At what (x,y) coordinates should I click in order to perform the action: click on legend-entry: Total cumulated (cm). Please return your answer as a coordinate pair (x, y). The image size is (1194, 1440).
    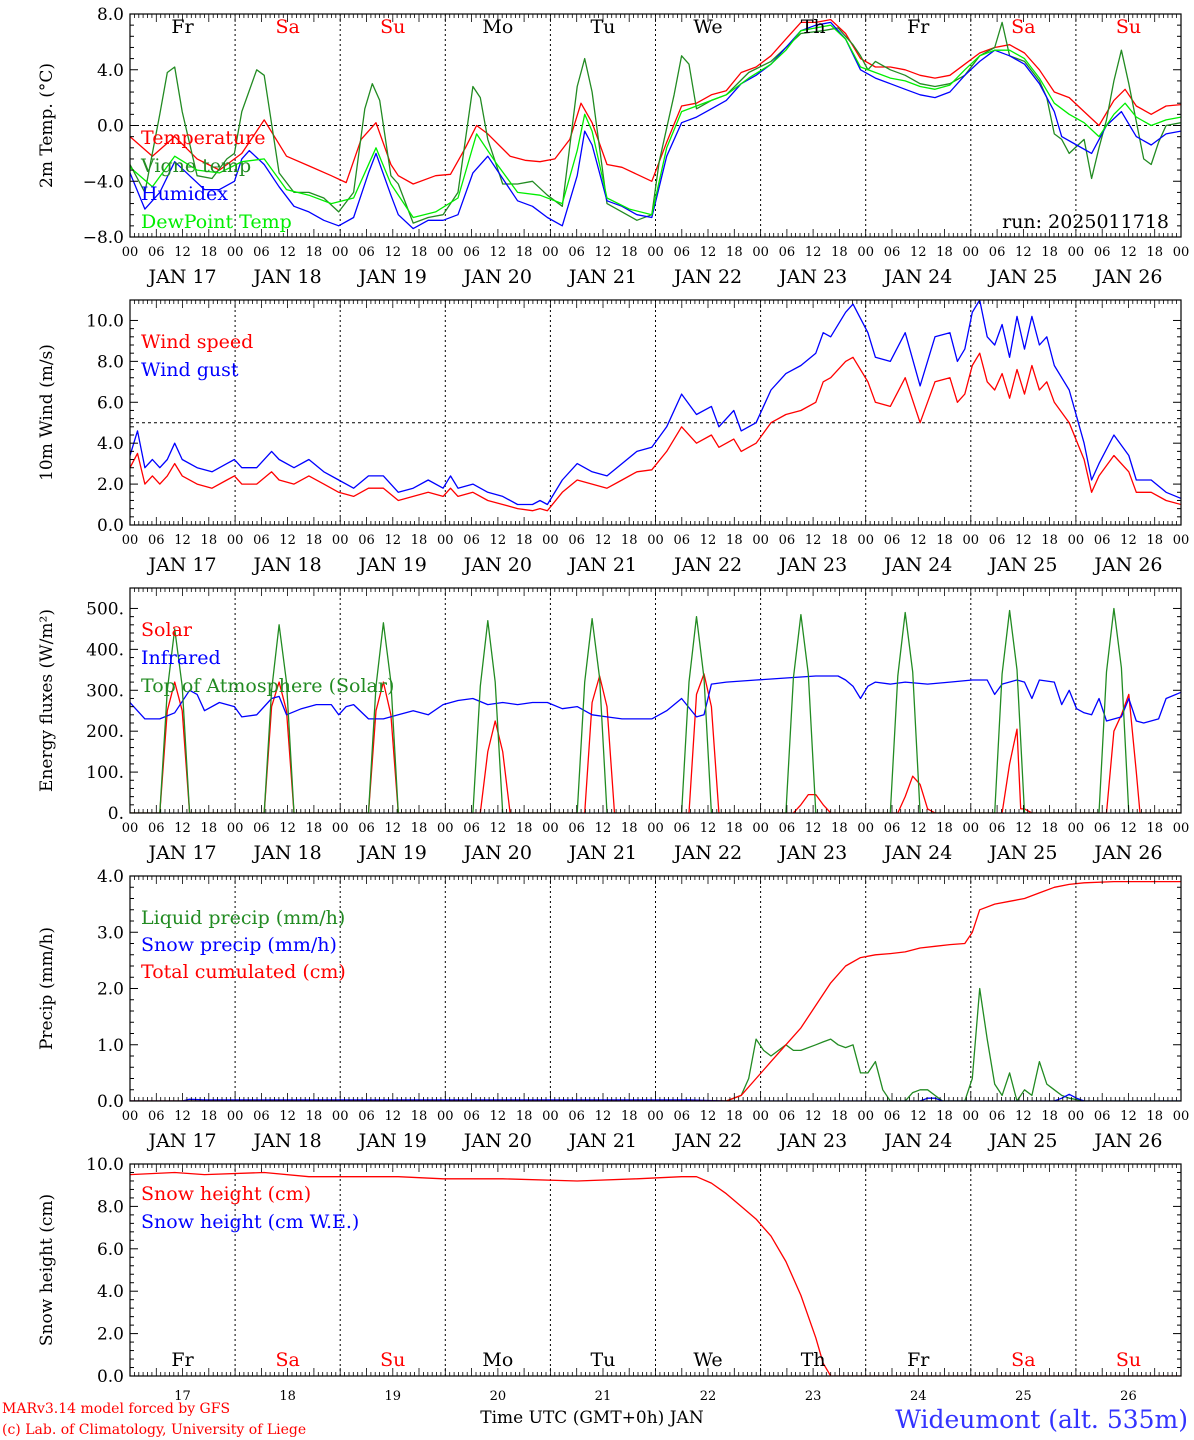
    Looking at the image, I should click on (243, 972).